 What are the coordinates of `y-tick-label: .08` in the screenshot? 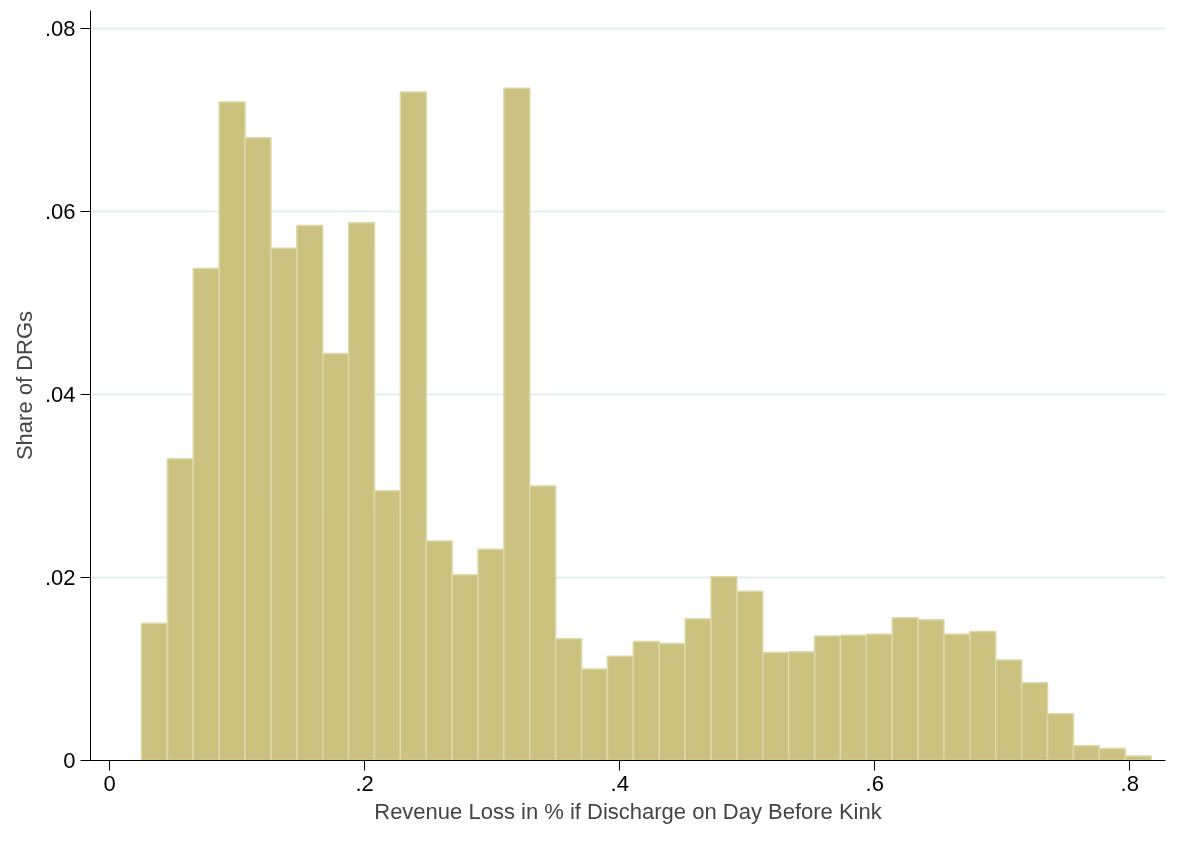 It's located at (60, 29).